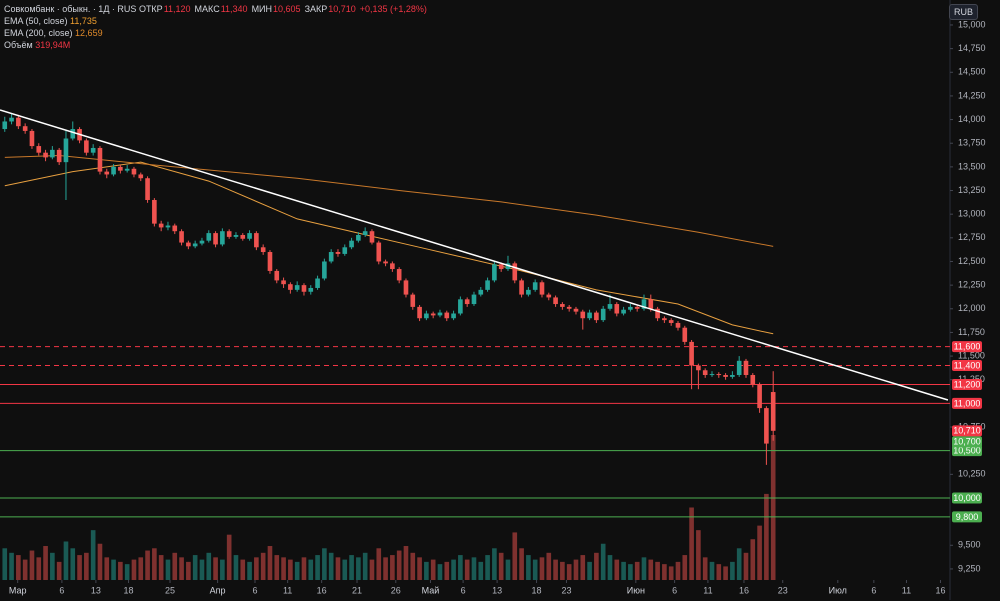 The image size is (1000, 601). Describe the element at coordinates (967, 451) in the screenshot. I see `price-tag-label: 10,500` at that location.